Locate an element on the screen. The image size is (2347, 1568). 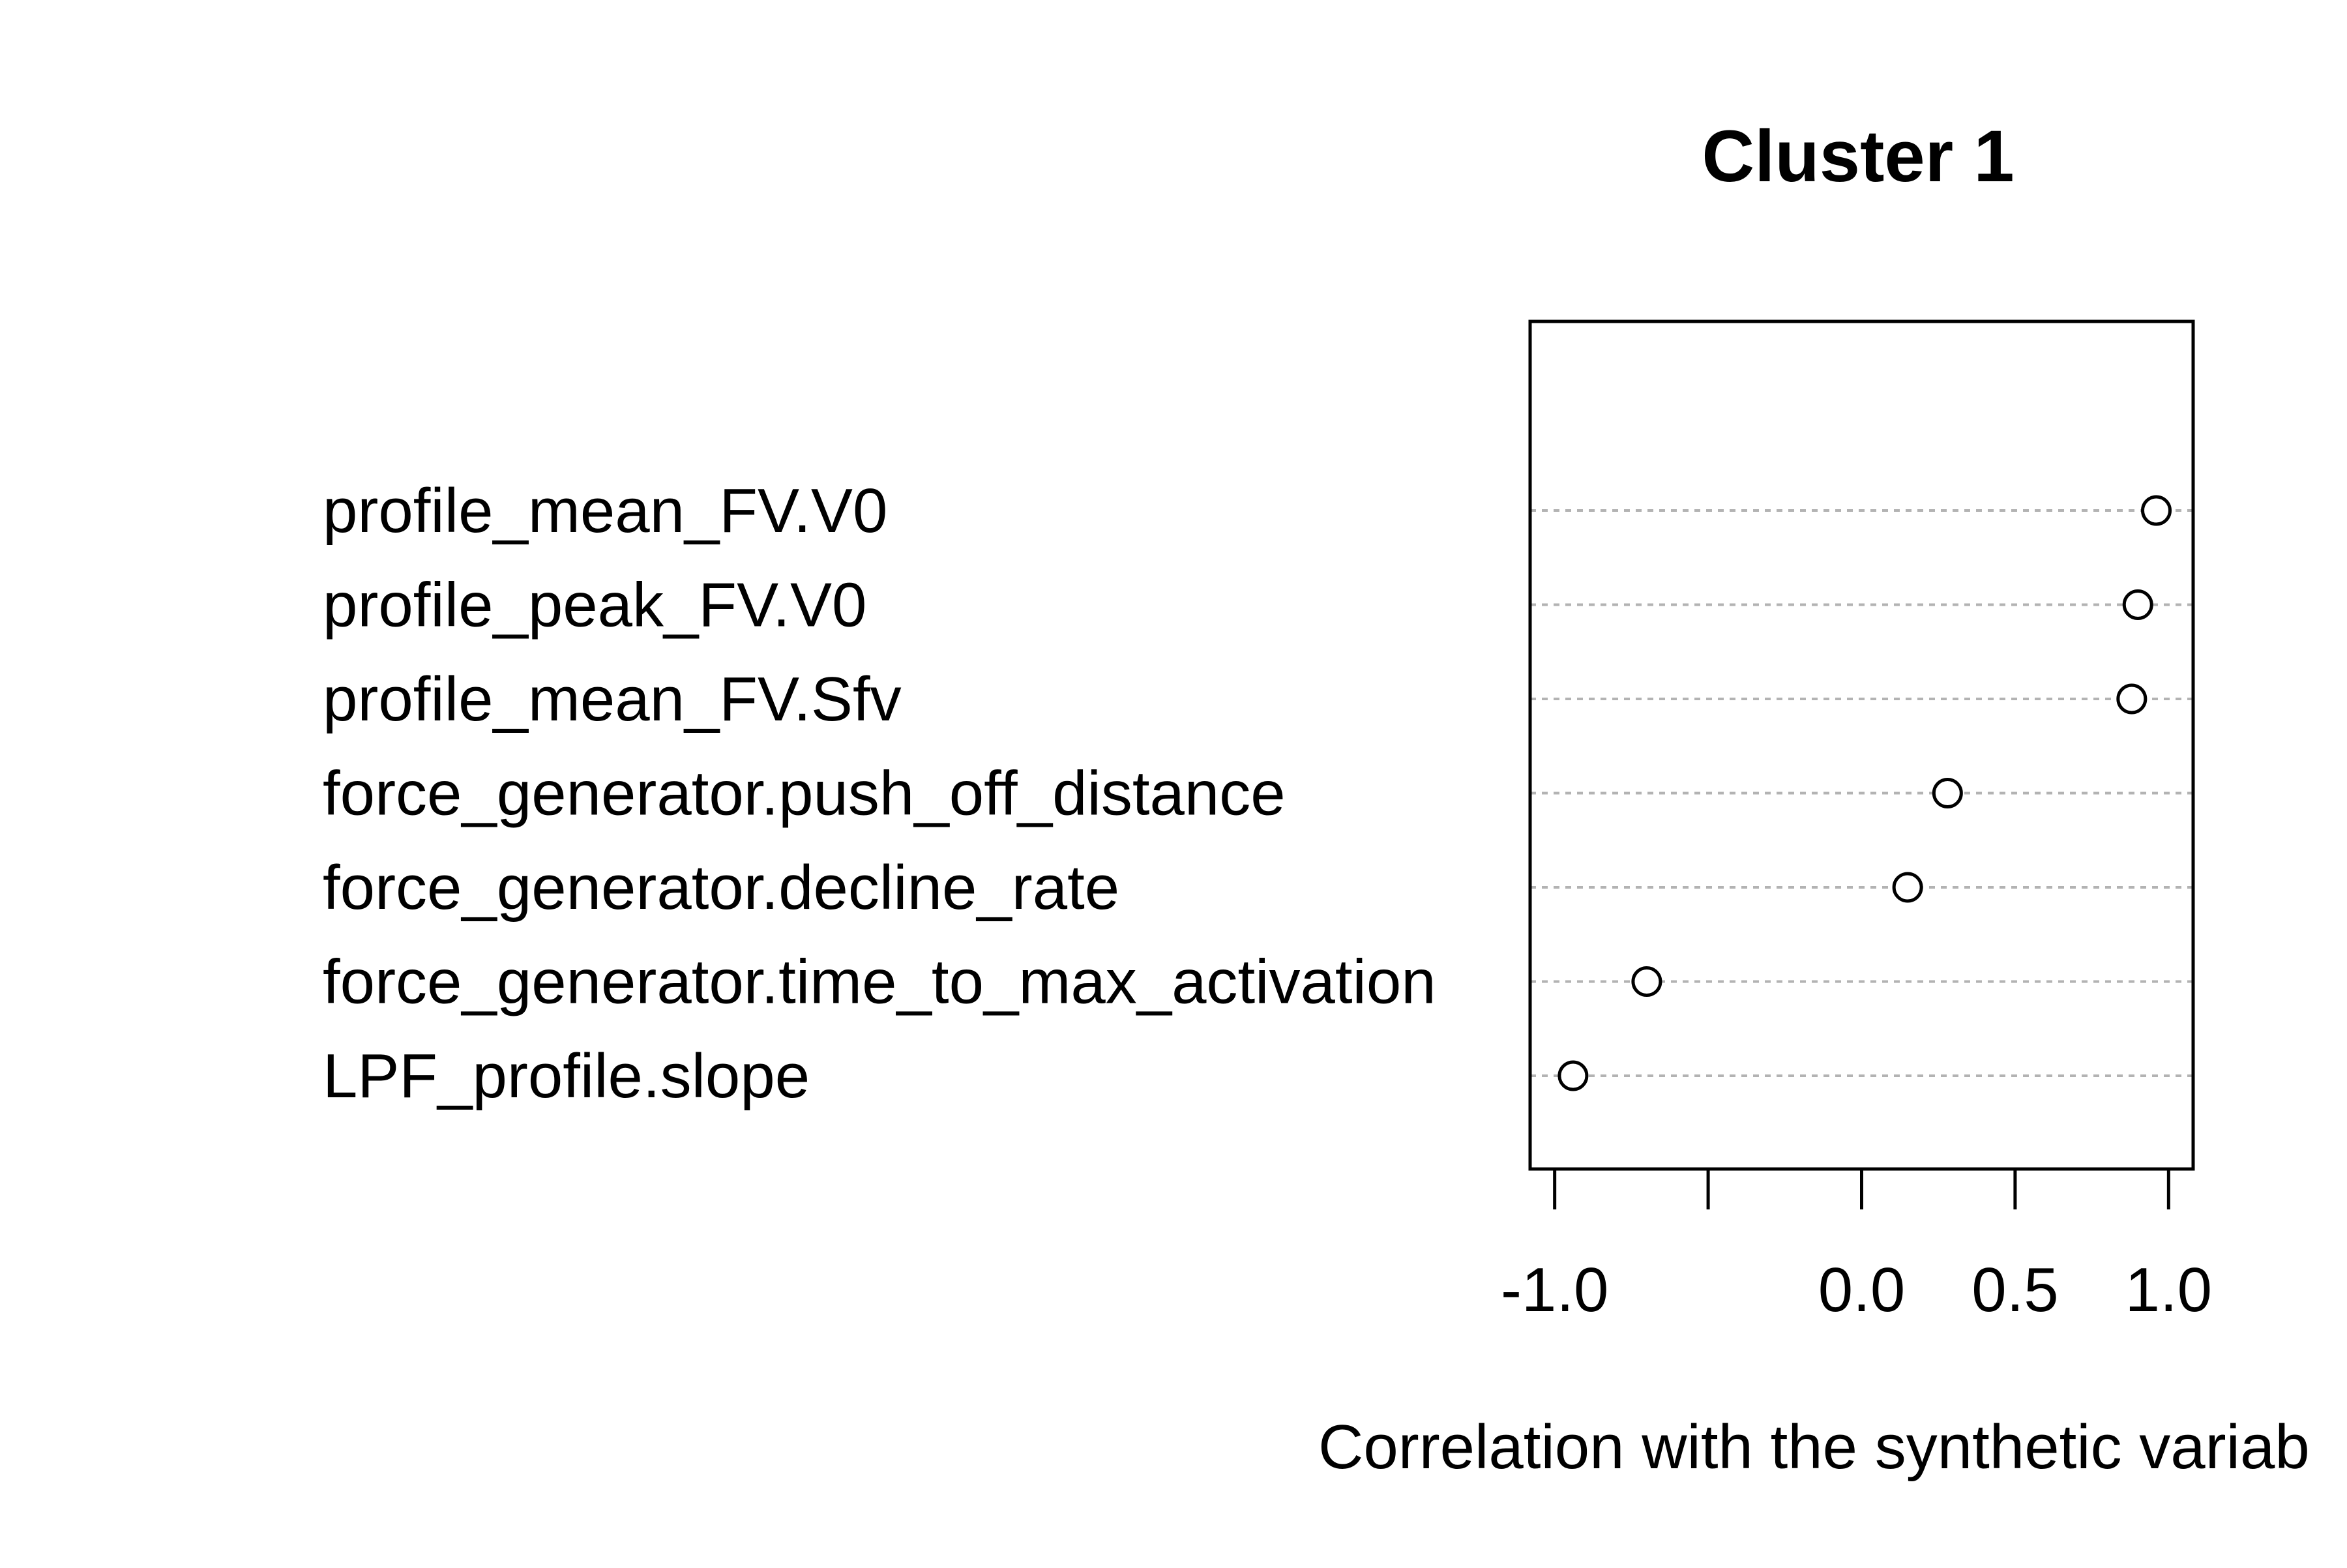
data-points is located at coordinates (1864, 793).